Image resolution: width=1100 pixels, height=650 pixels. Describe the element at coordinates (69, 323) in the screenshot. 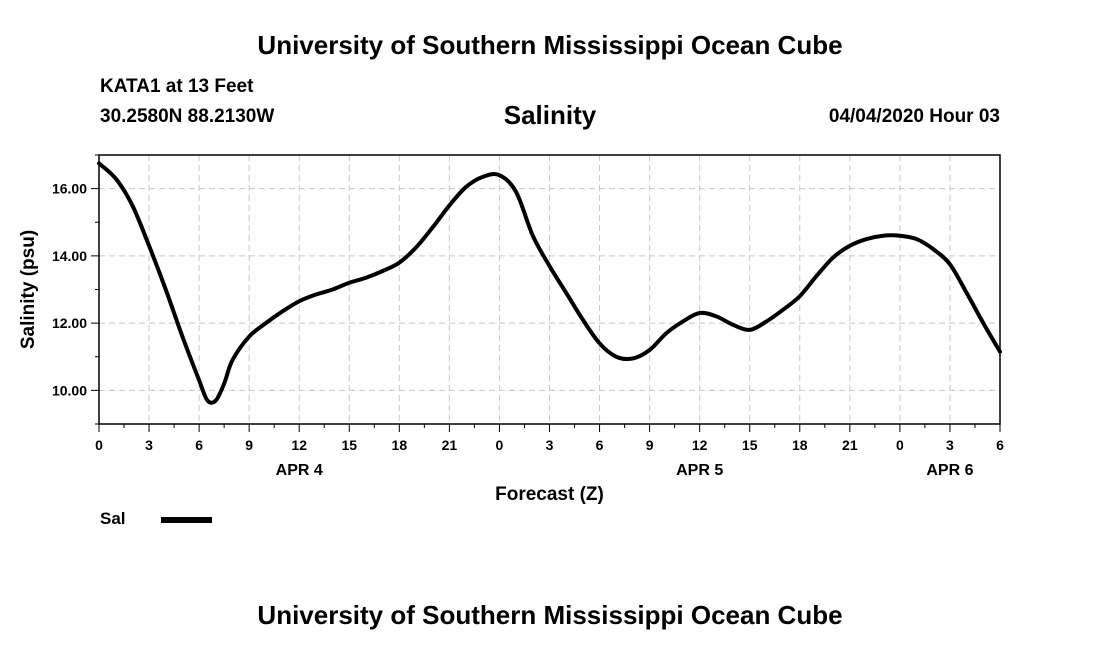

I see `y-tick-label: 12.00` at that location.